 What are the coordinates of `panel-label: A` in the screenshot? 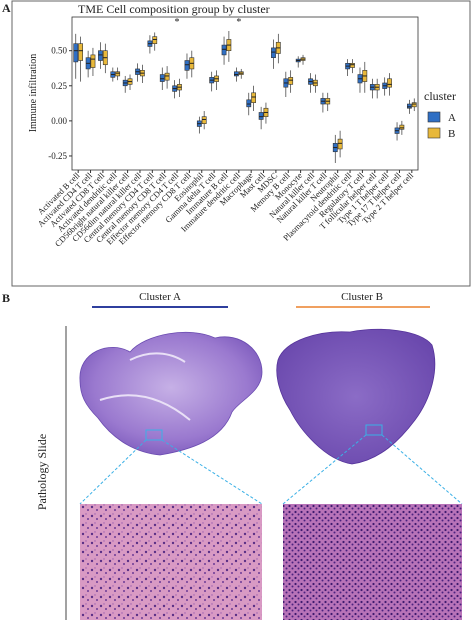 It's located at (6, 8).